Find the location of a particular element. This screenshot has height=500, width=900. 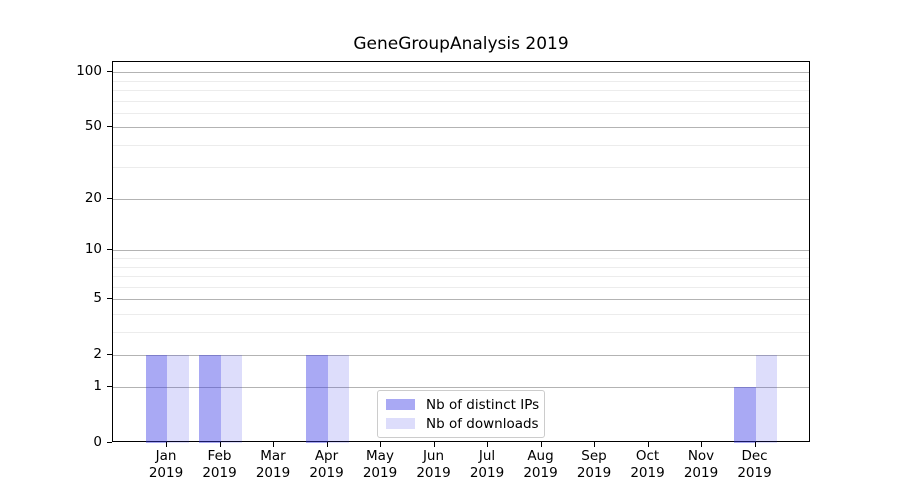

legend-swatch-downloads is located at coordinates (400, 423).